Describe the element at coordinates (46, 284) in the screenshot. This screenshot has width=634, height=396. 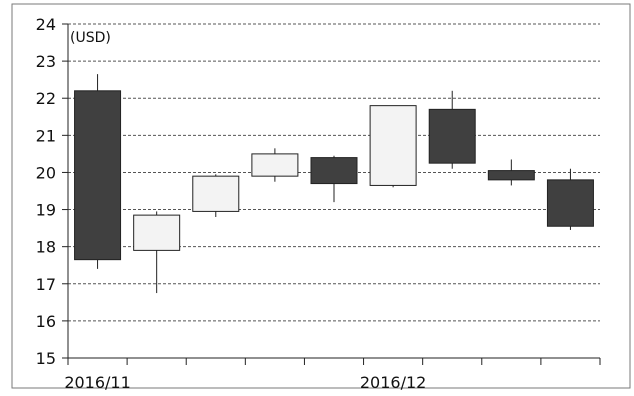
I see `y-tick-label: 17` at that location.